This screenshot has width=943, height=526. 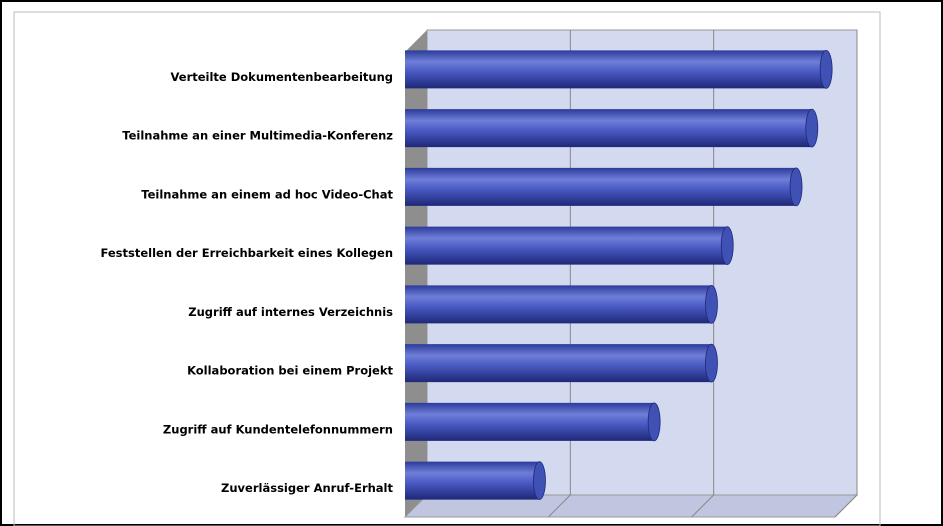 What do you see at coordinates (278, 429) in the screenshot?
I see `y-tick-label: Zugriff auf Kundentelefonnummern` at bounding box center [278, 429].